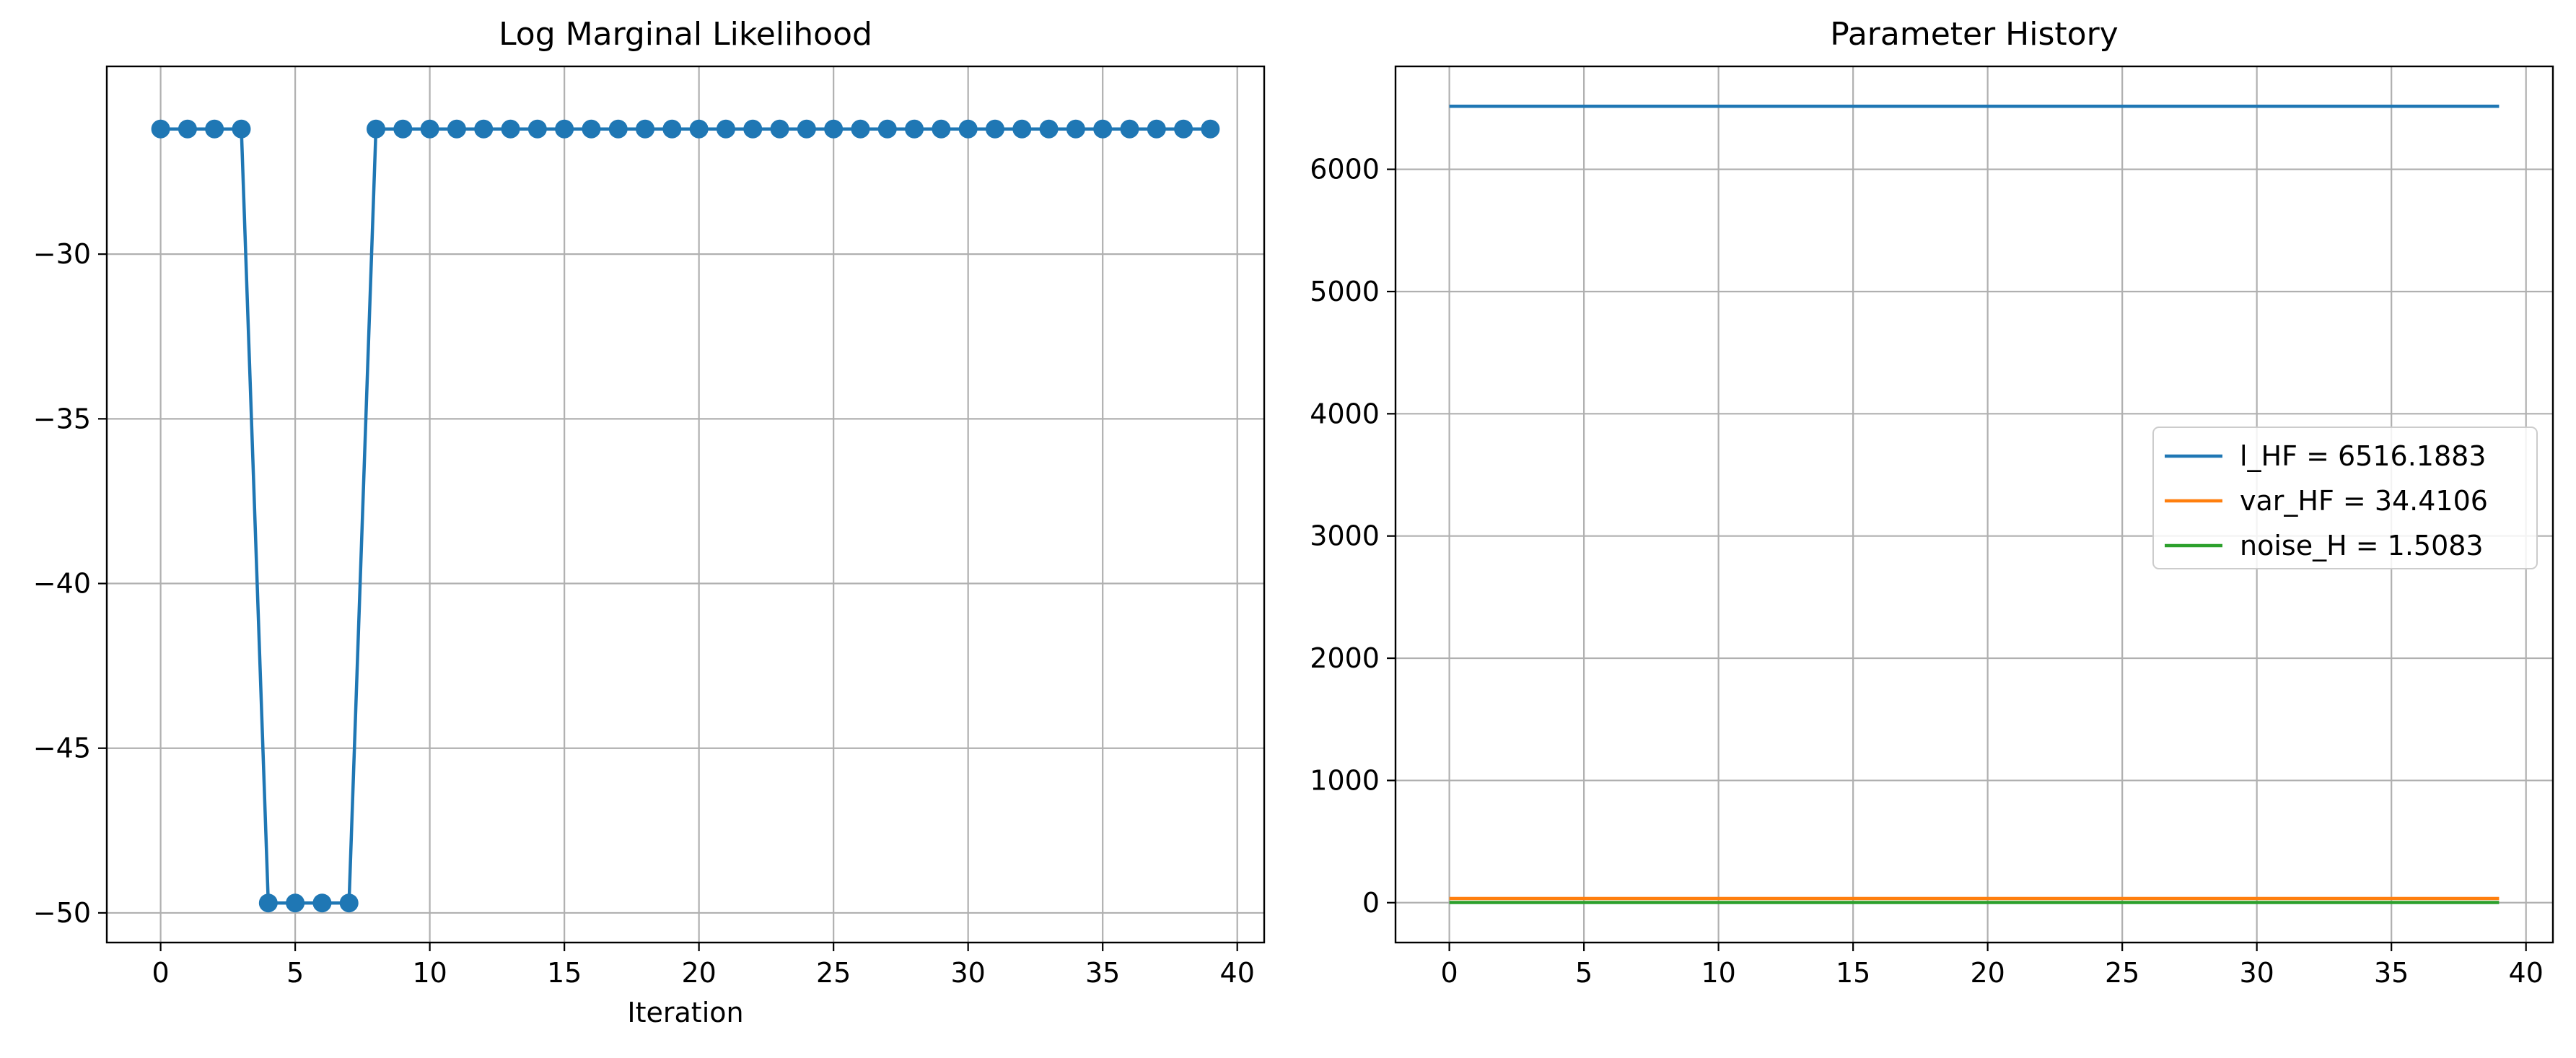 This screenshot has width=2576, height=1058. I want to click on y-tick-label: −40, so click(62, 584).